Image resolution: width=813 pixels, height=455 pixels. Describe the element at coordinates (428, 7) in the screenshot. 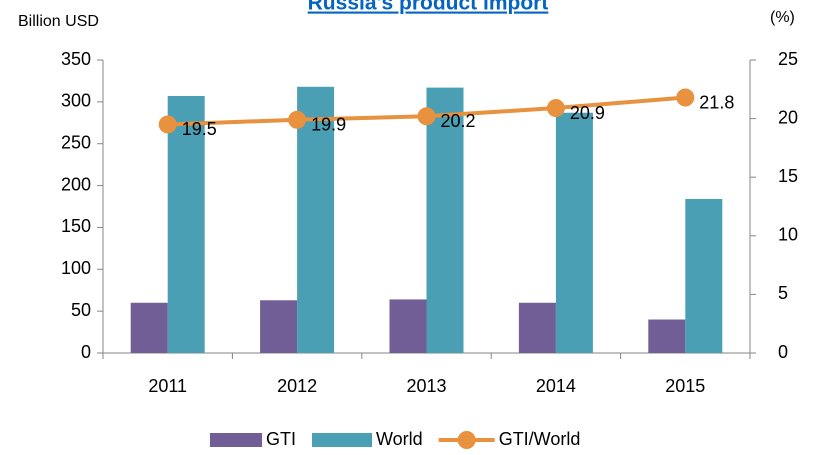

I see `chart-title: Russia's product import` at that location.